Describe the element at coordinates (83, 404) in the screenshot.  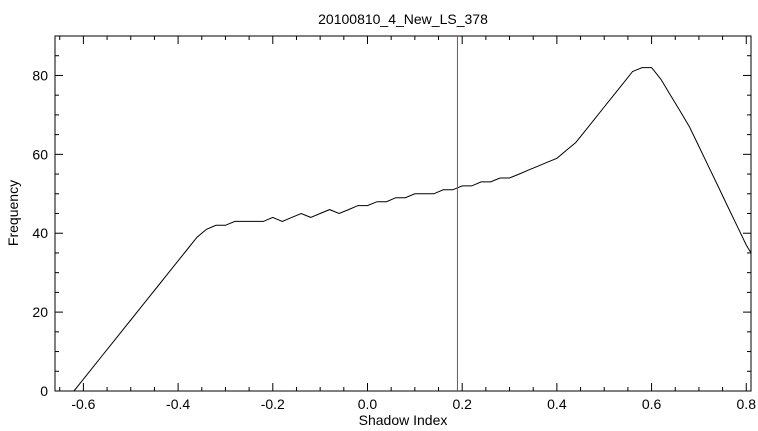
I see `x-tick-label: -0.6` at that location.